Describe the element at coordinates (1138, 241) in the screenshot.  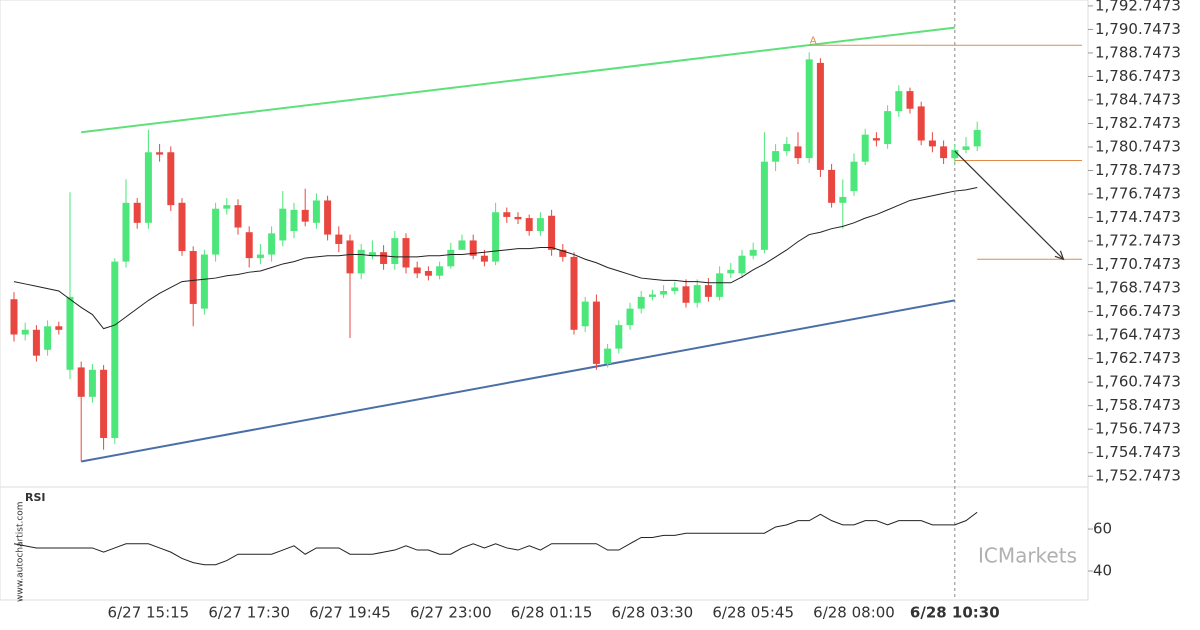
I see `y-tick-label: 1,772.7473` at that location.